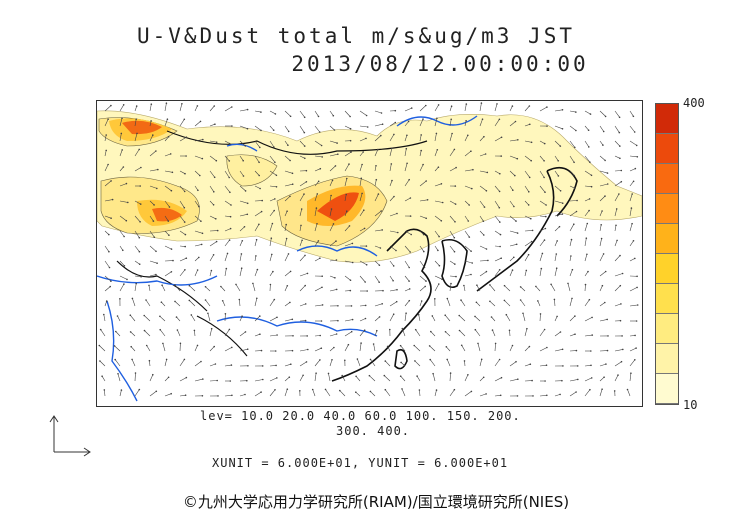 This screenshot has height=532, width=752. Describe the element at coordinates (401, 359) in the screenshot. I see `coastline-taiwan` at that location.